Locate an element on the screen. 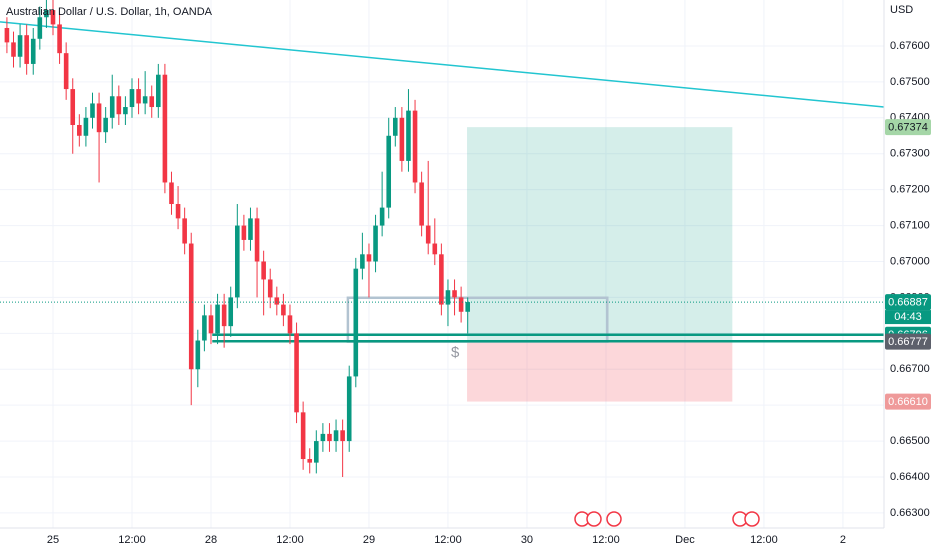 This screenshot has height=550, width=932. y-tick-label: 0.67100 is located at coordinates (910, 225).